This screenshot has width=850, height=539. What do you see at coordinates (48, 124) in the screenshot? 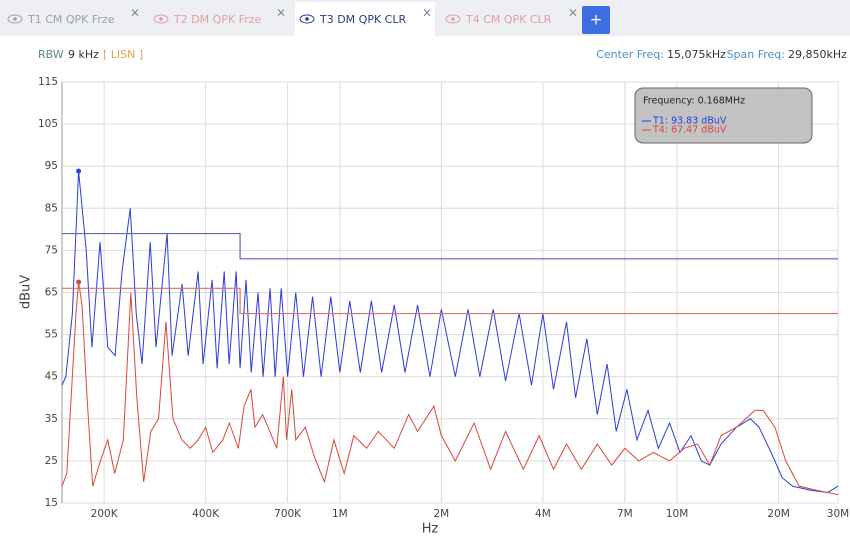
I see `y-tick-label: 105` at bounding box center [48, 124].